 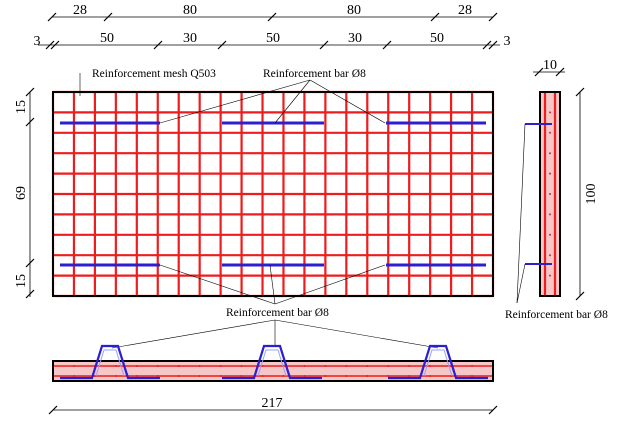 What do you see at coordinates (107, 38) in the screenshot?
I see `dim-50-a: 50` at bounding box center [107, 38].